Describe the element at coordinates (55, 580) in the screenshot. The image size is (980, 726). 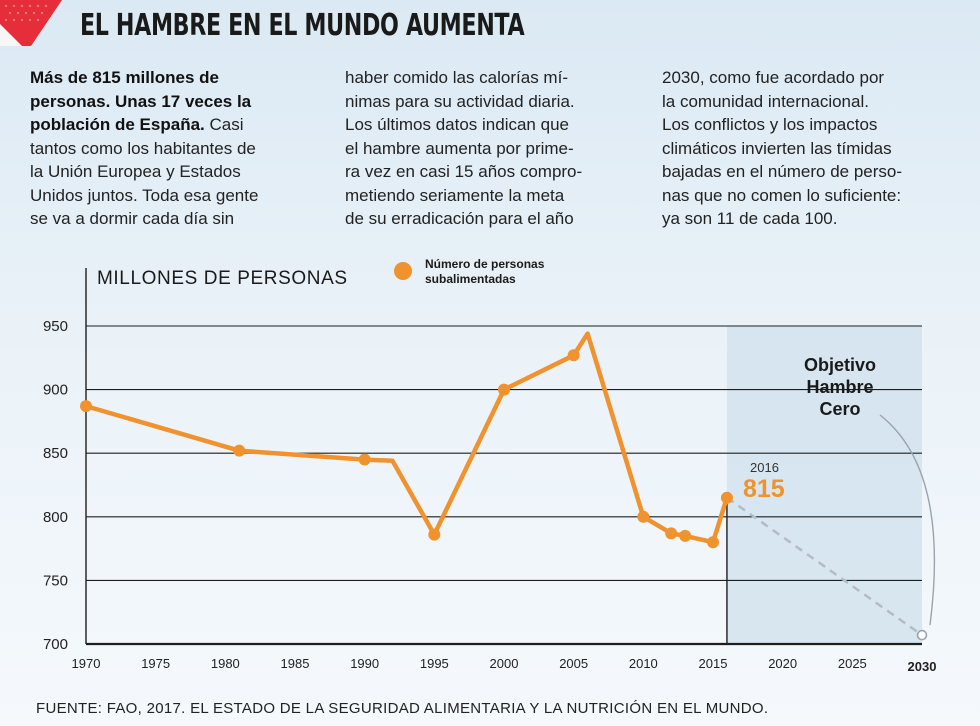
I see `y-tick-label: 750` at that location.